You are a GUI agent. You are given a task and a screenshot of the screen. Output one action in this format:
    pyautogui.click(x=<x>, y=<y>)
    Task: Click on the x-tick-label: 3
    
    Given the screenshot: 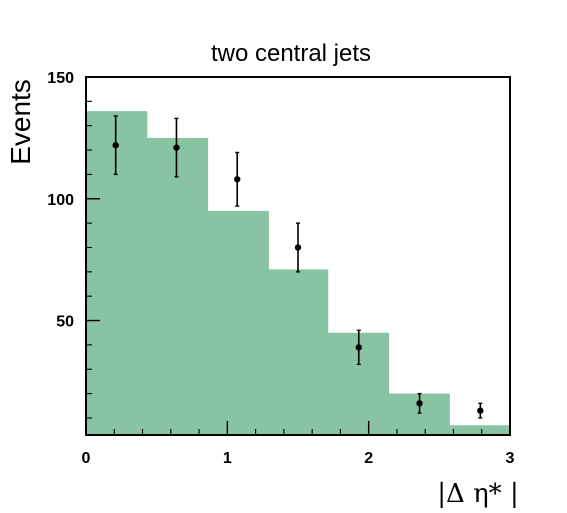 What is the action you would take?
    pyautogui.click(x=510, y=458)
    